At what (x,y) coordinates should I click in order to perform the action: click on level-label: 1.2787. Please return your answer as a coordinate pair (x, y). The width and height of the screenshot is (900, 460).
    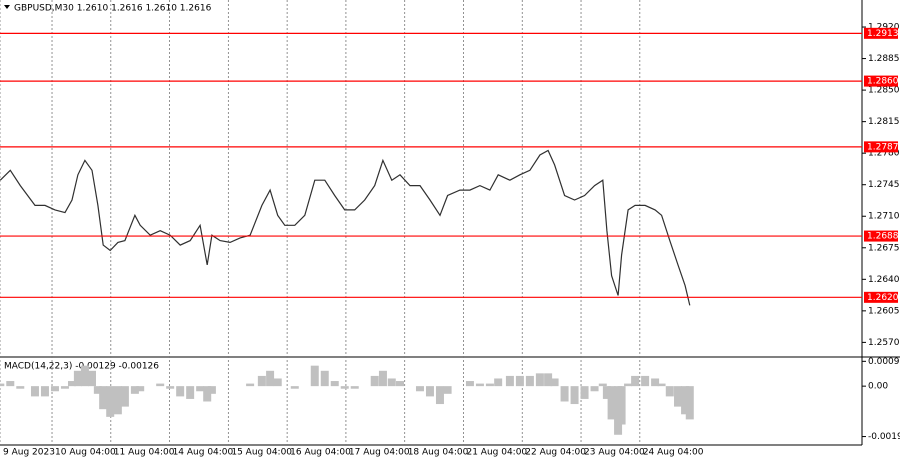
    Looking at the image, I should click on (883, 147).